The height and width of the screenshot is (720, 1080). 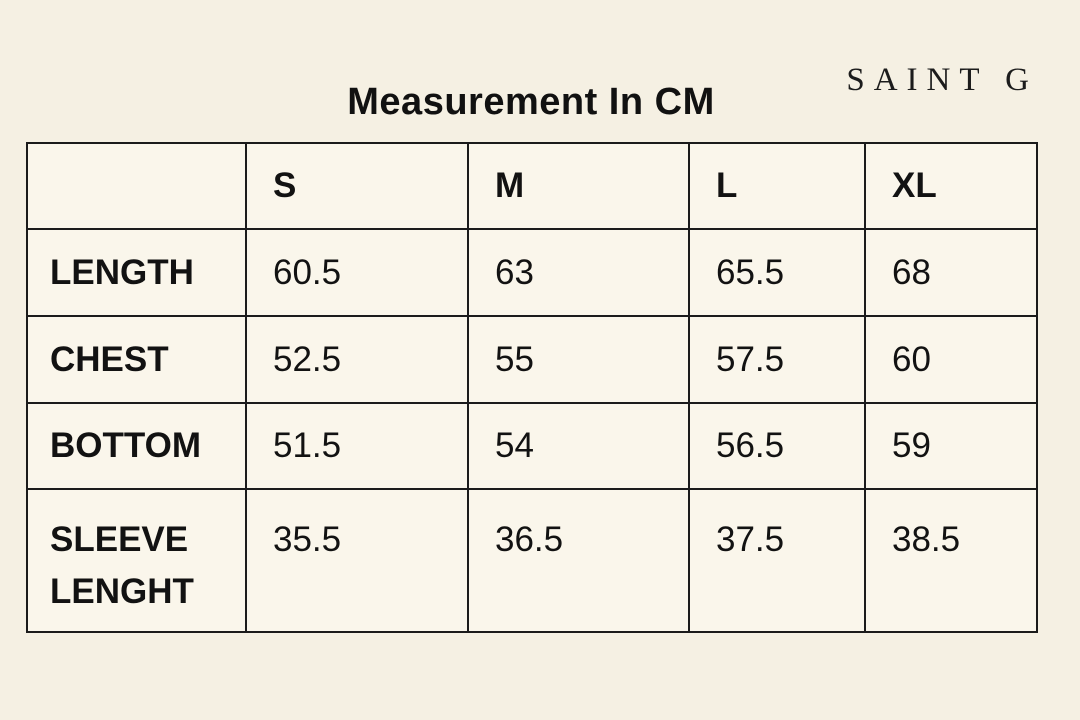 I want to click on row-label-sleeve-length: SLEEVE LENGHT, so click(x=136, y=560).